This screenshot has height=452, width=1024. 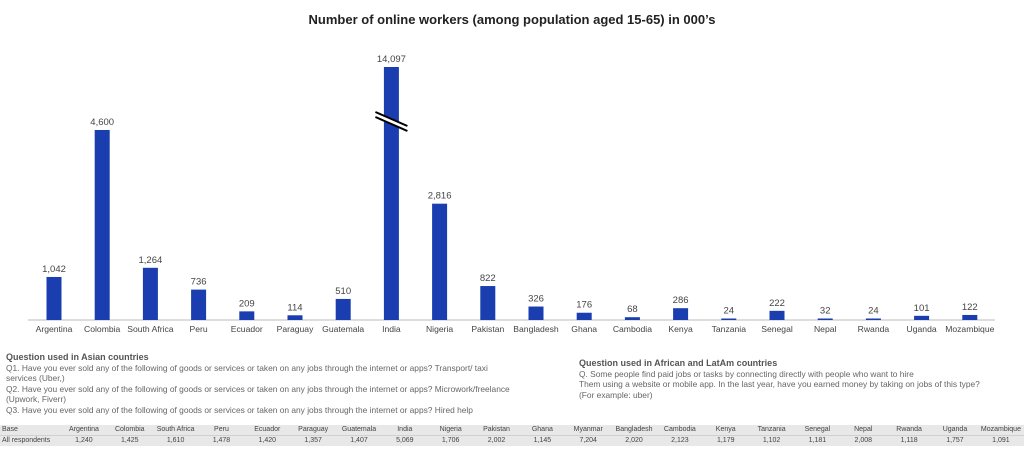 What do you see at coordinates (295, 317) in the screenshot?
I see `bar-paraguay` at bounding box center [295, 317].